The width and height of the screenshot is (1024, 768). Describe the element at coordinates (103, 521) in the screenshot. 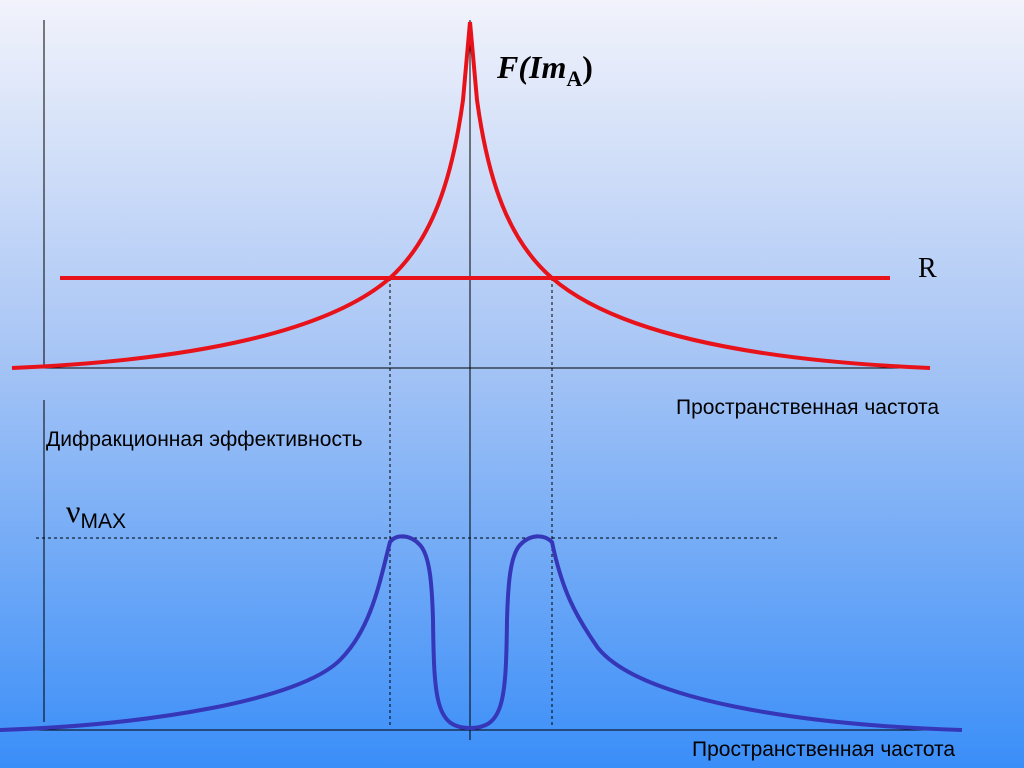

I see `max-sub: MAX` at that location.